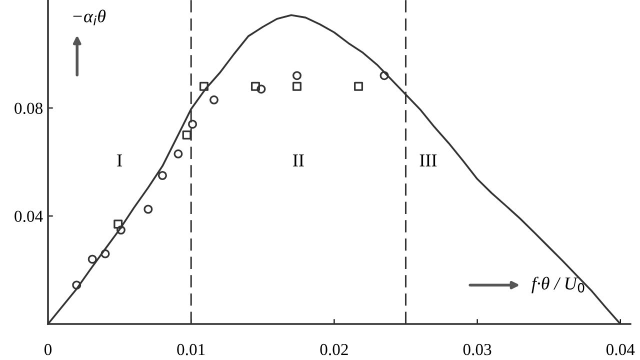  Describe the element at coordinates (119, 160) in the screenshot. I see `annotation: I` at that location.